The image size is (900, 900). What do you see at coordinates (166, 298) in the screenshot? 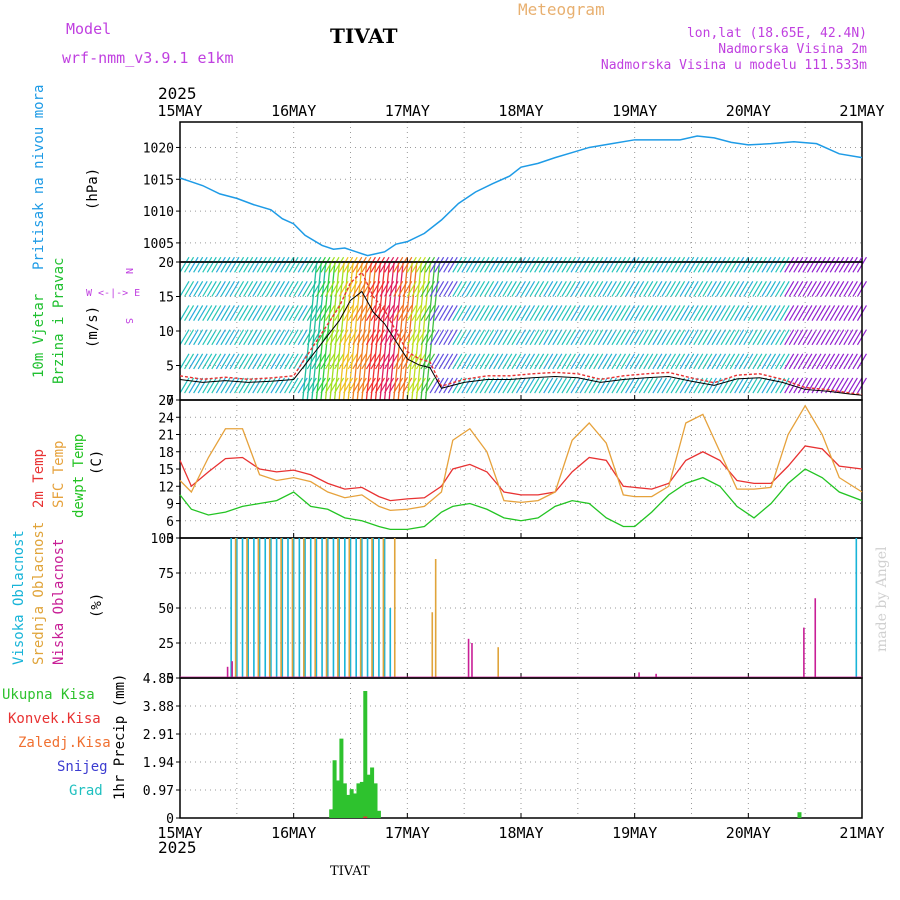
I see `y-tick-label: 15` at bounding box center [166, 298].